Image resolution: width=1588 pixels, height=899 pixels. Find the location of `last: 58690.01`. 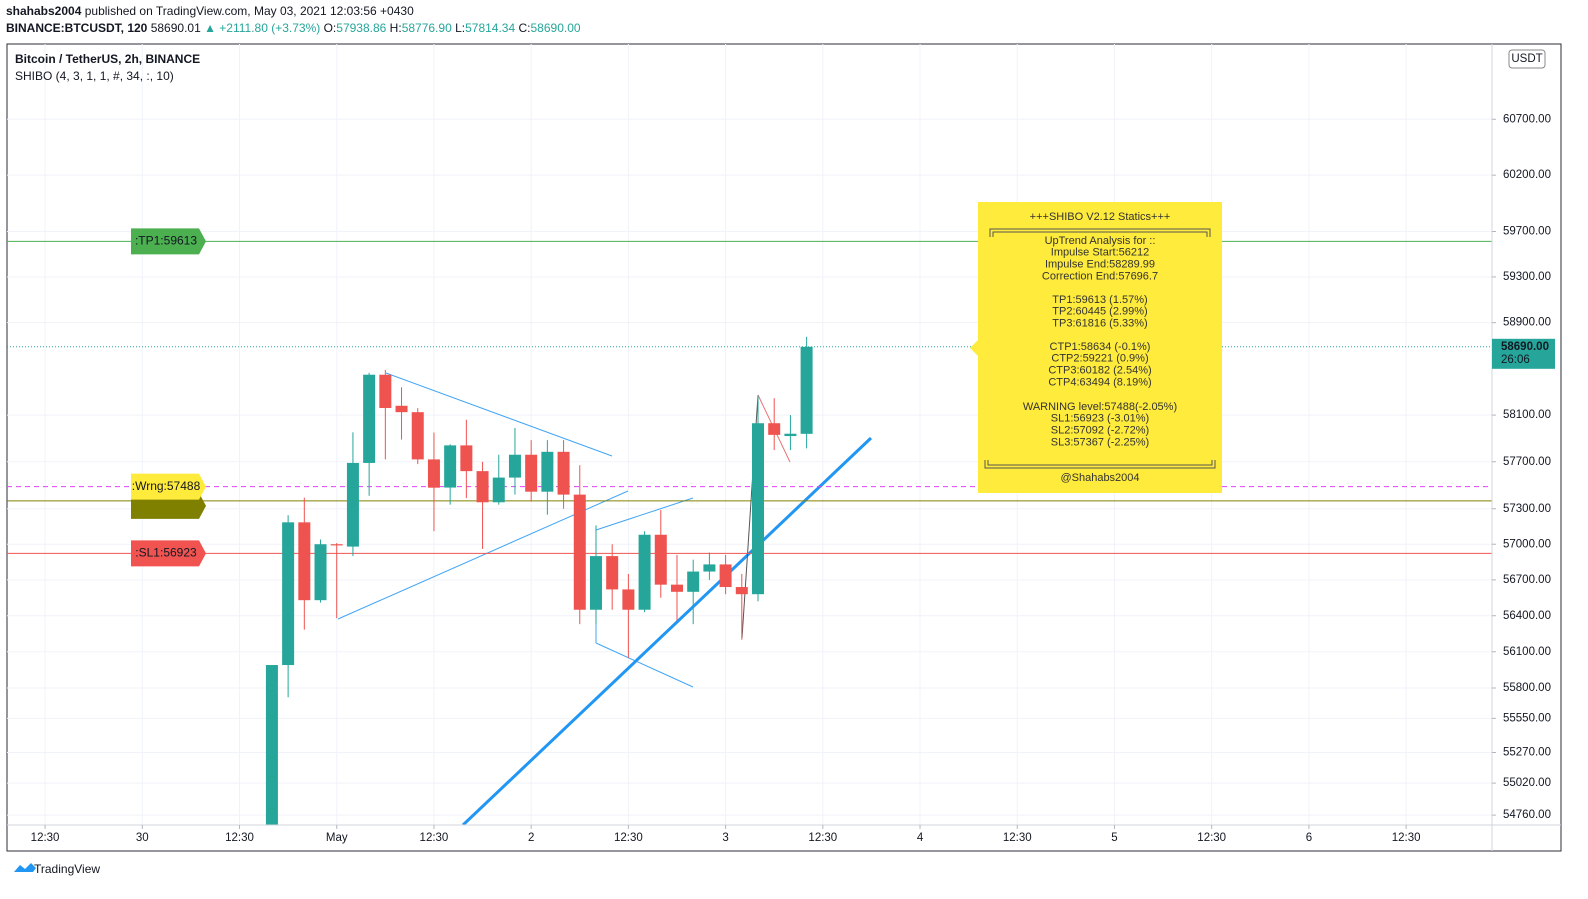

last: 58690.01 is located at coordinates (174, 28).